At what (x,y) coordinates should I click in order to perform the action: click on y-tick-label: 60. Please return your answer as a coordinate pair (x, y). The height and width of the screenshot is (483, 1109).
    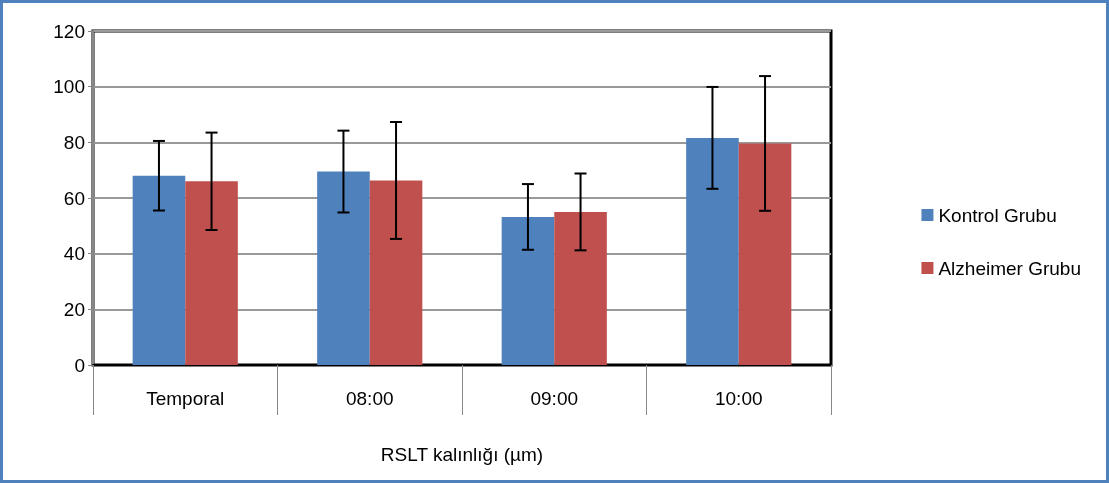
    Looking at the image, I should click on (74, 198).